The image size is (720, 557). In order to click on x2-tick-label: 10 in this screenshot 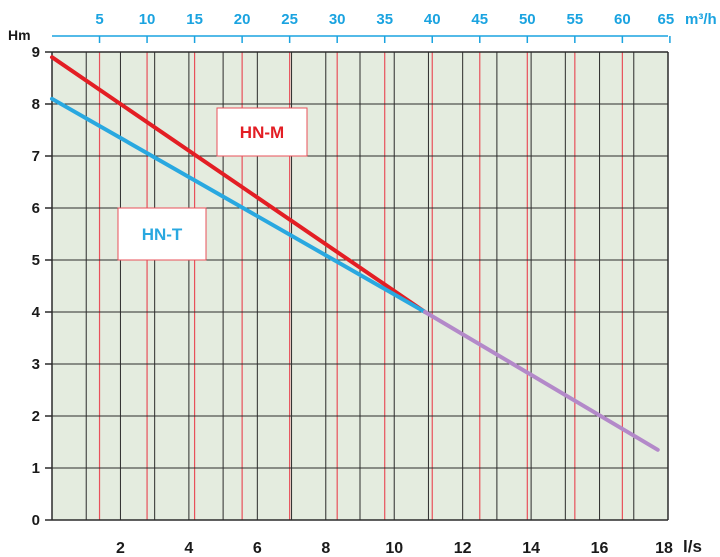, I will do `click(147, 19)`.